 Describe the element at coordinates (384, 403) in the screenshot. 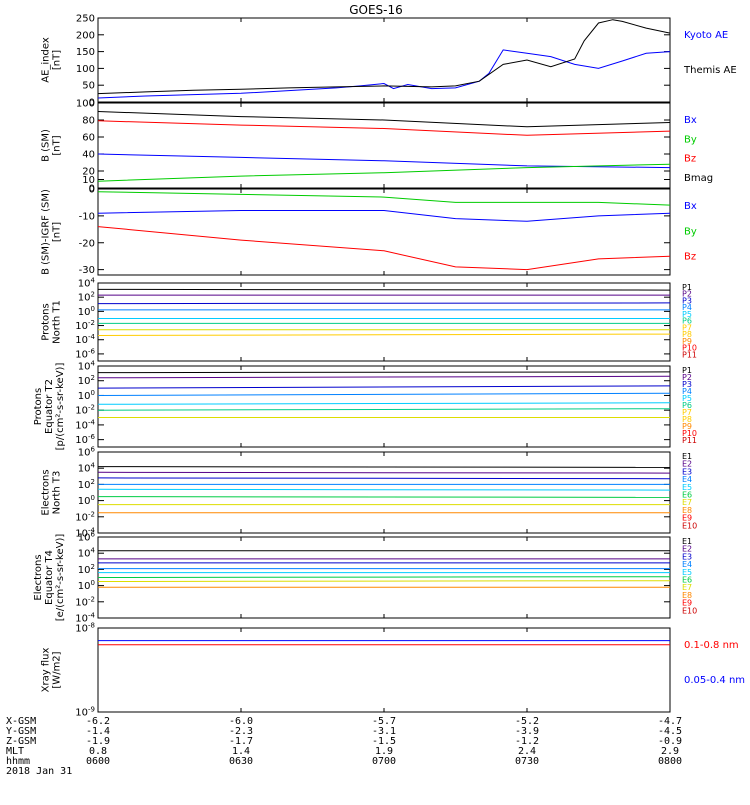

I see `series-line-p5` at that location.